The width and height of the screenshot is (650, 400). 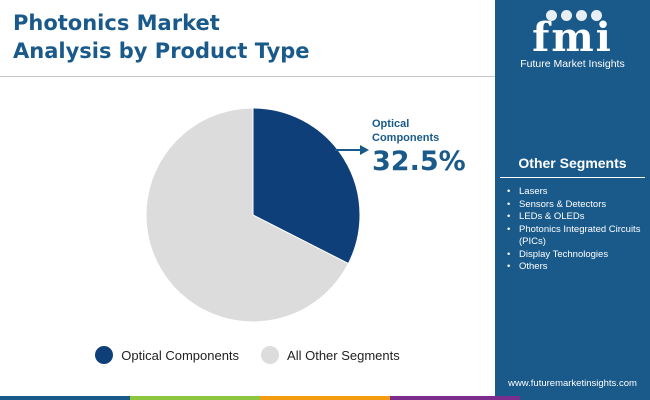 What do you see at coordinates (419, 161) in the screenshot?
I see `callout-value: 32.5%` at bounding box center [419, 161].